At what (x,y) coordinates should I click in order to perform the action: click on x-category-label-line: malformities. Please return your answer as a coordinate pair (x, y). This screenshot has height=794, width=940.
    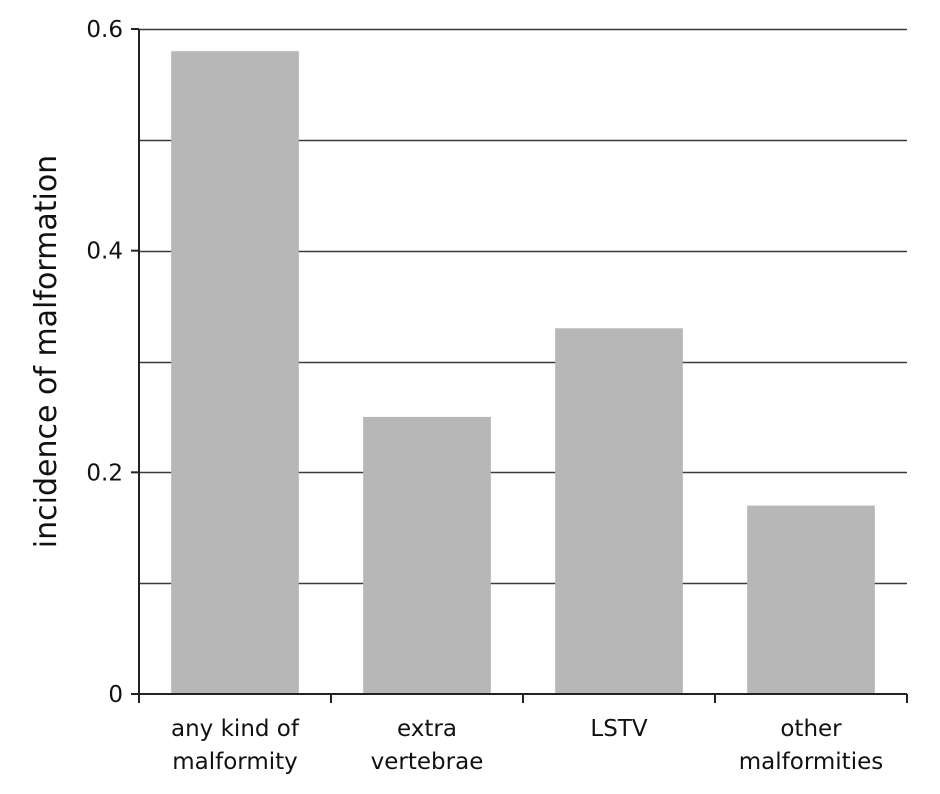
    Looking at the image, I should click on (811, 762).